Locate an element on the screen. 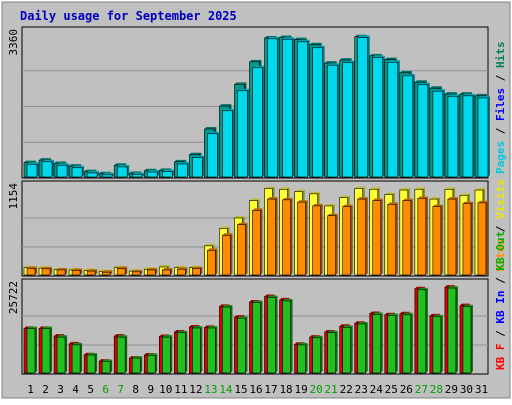 Image resolution: width=512 pixels, height=405 pixels. chart-title: Daily usage for September 2025 is located at coordinates (128, 16).